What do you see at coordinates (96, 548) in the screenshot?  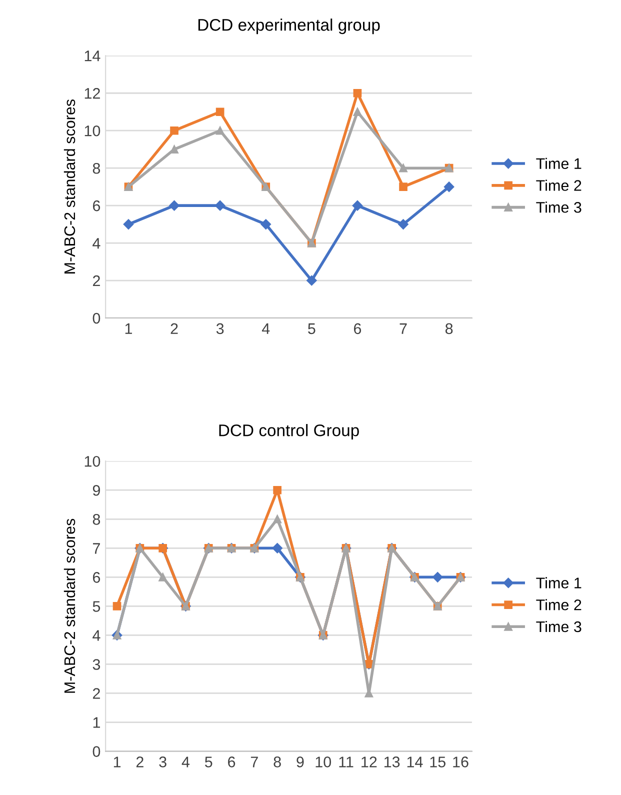 I see `y-tick-label: 7` at bounding box center [96, 548].